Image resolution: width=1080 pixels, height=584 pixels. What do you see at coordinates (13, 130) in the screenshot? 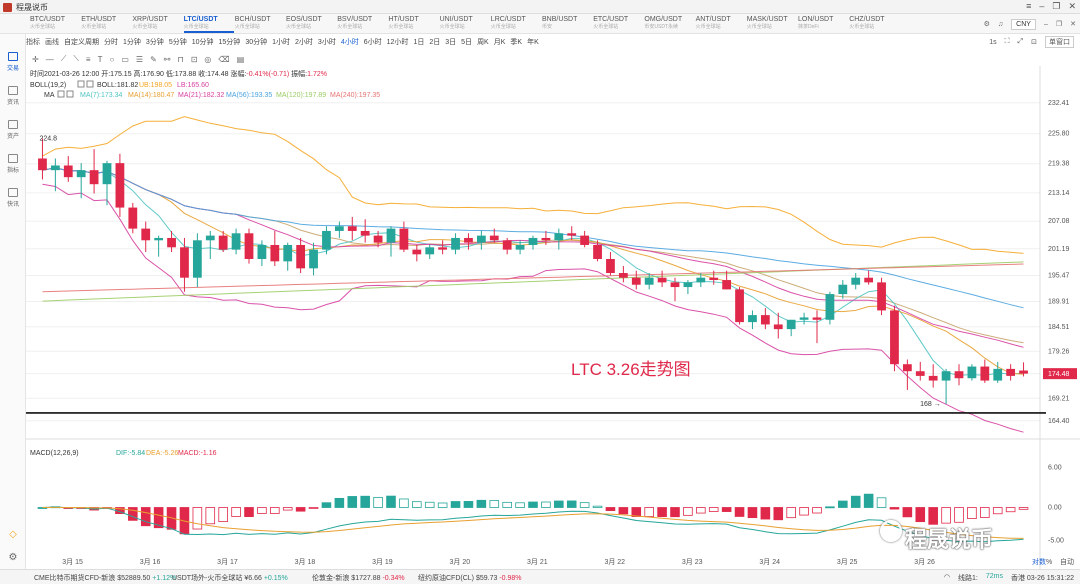
I see `rail-item-2: 资产` at bounding box center [13, 130].